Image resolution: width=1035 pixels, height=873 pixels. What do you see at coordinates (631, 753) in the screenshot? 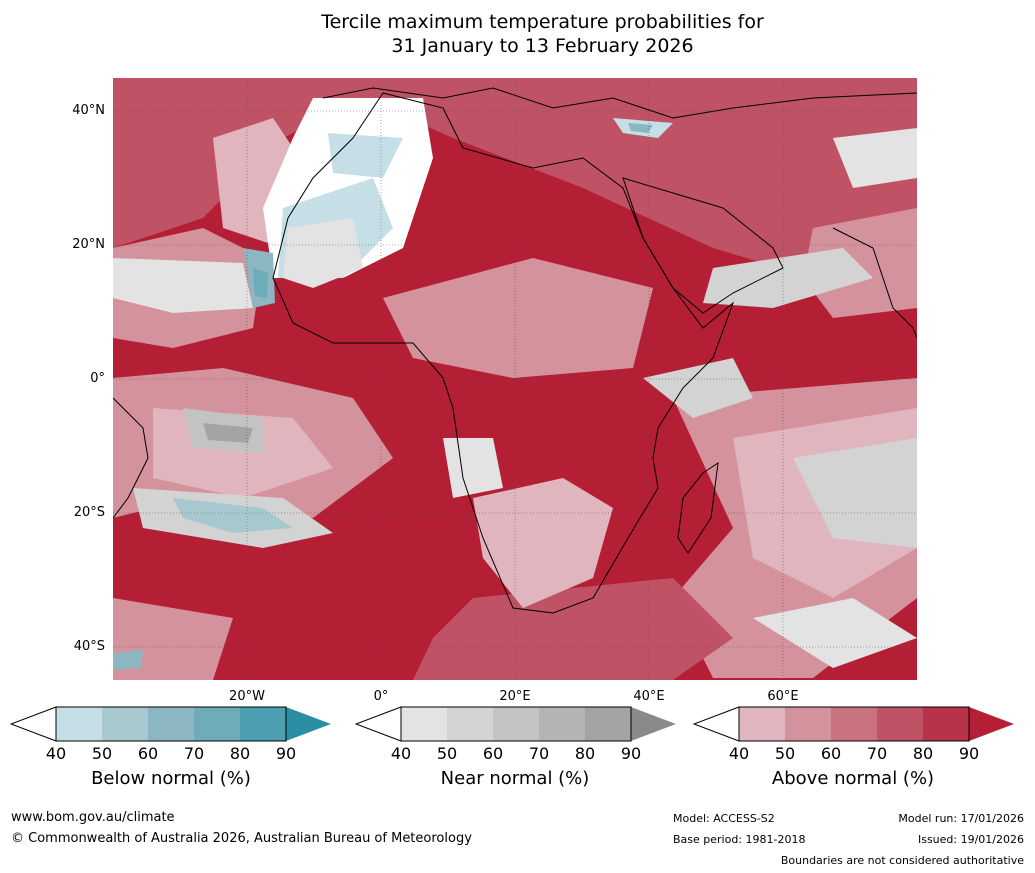
I see `legend-near-tick: 90` at bounding box center [631, 753].